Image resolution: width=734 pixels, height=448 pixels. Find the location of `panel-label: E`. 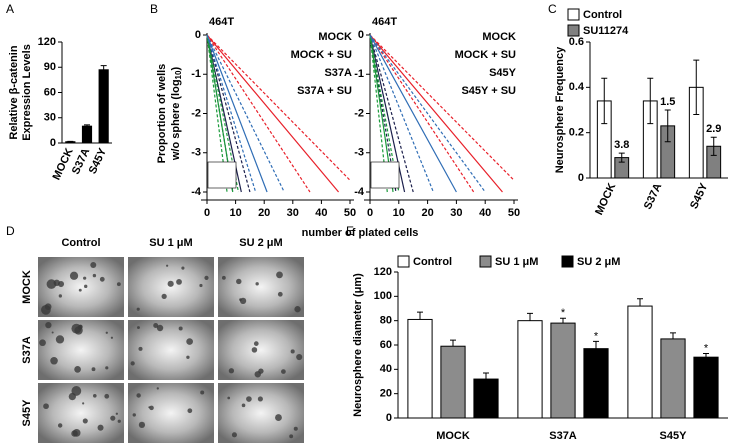

panel-label: E is located at coordinates (350, 231).